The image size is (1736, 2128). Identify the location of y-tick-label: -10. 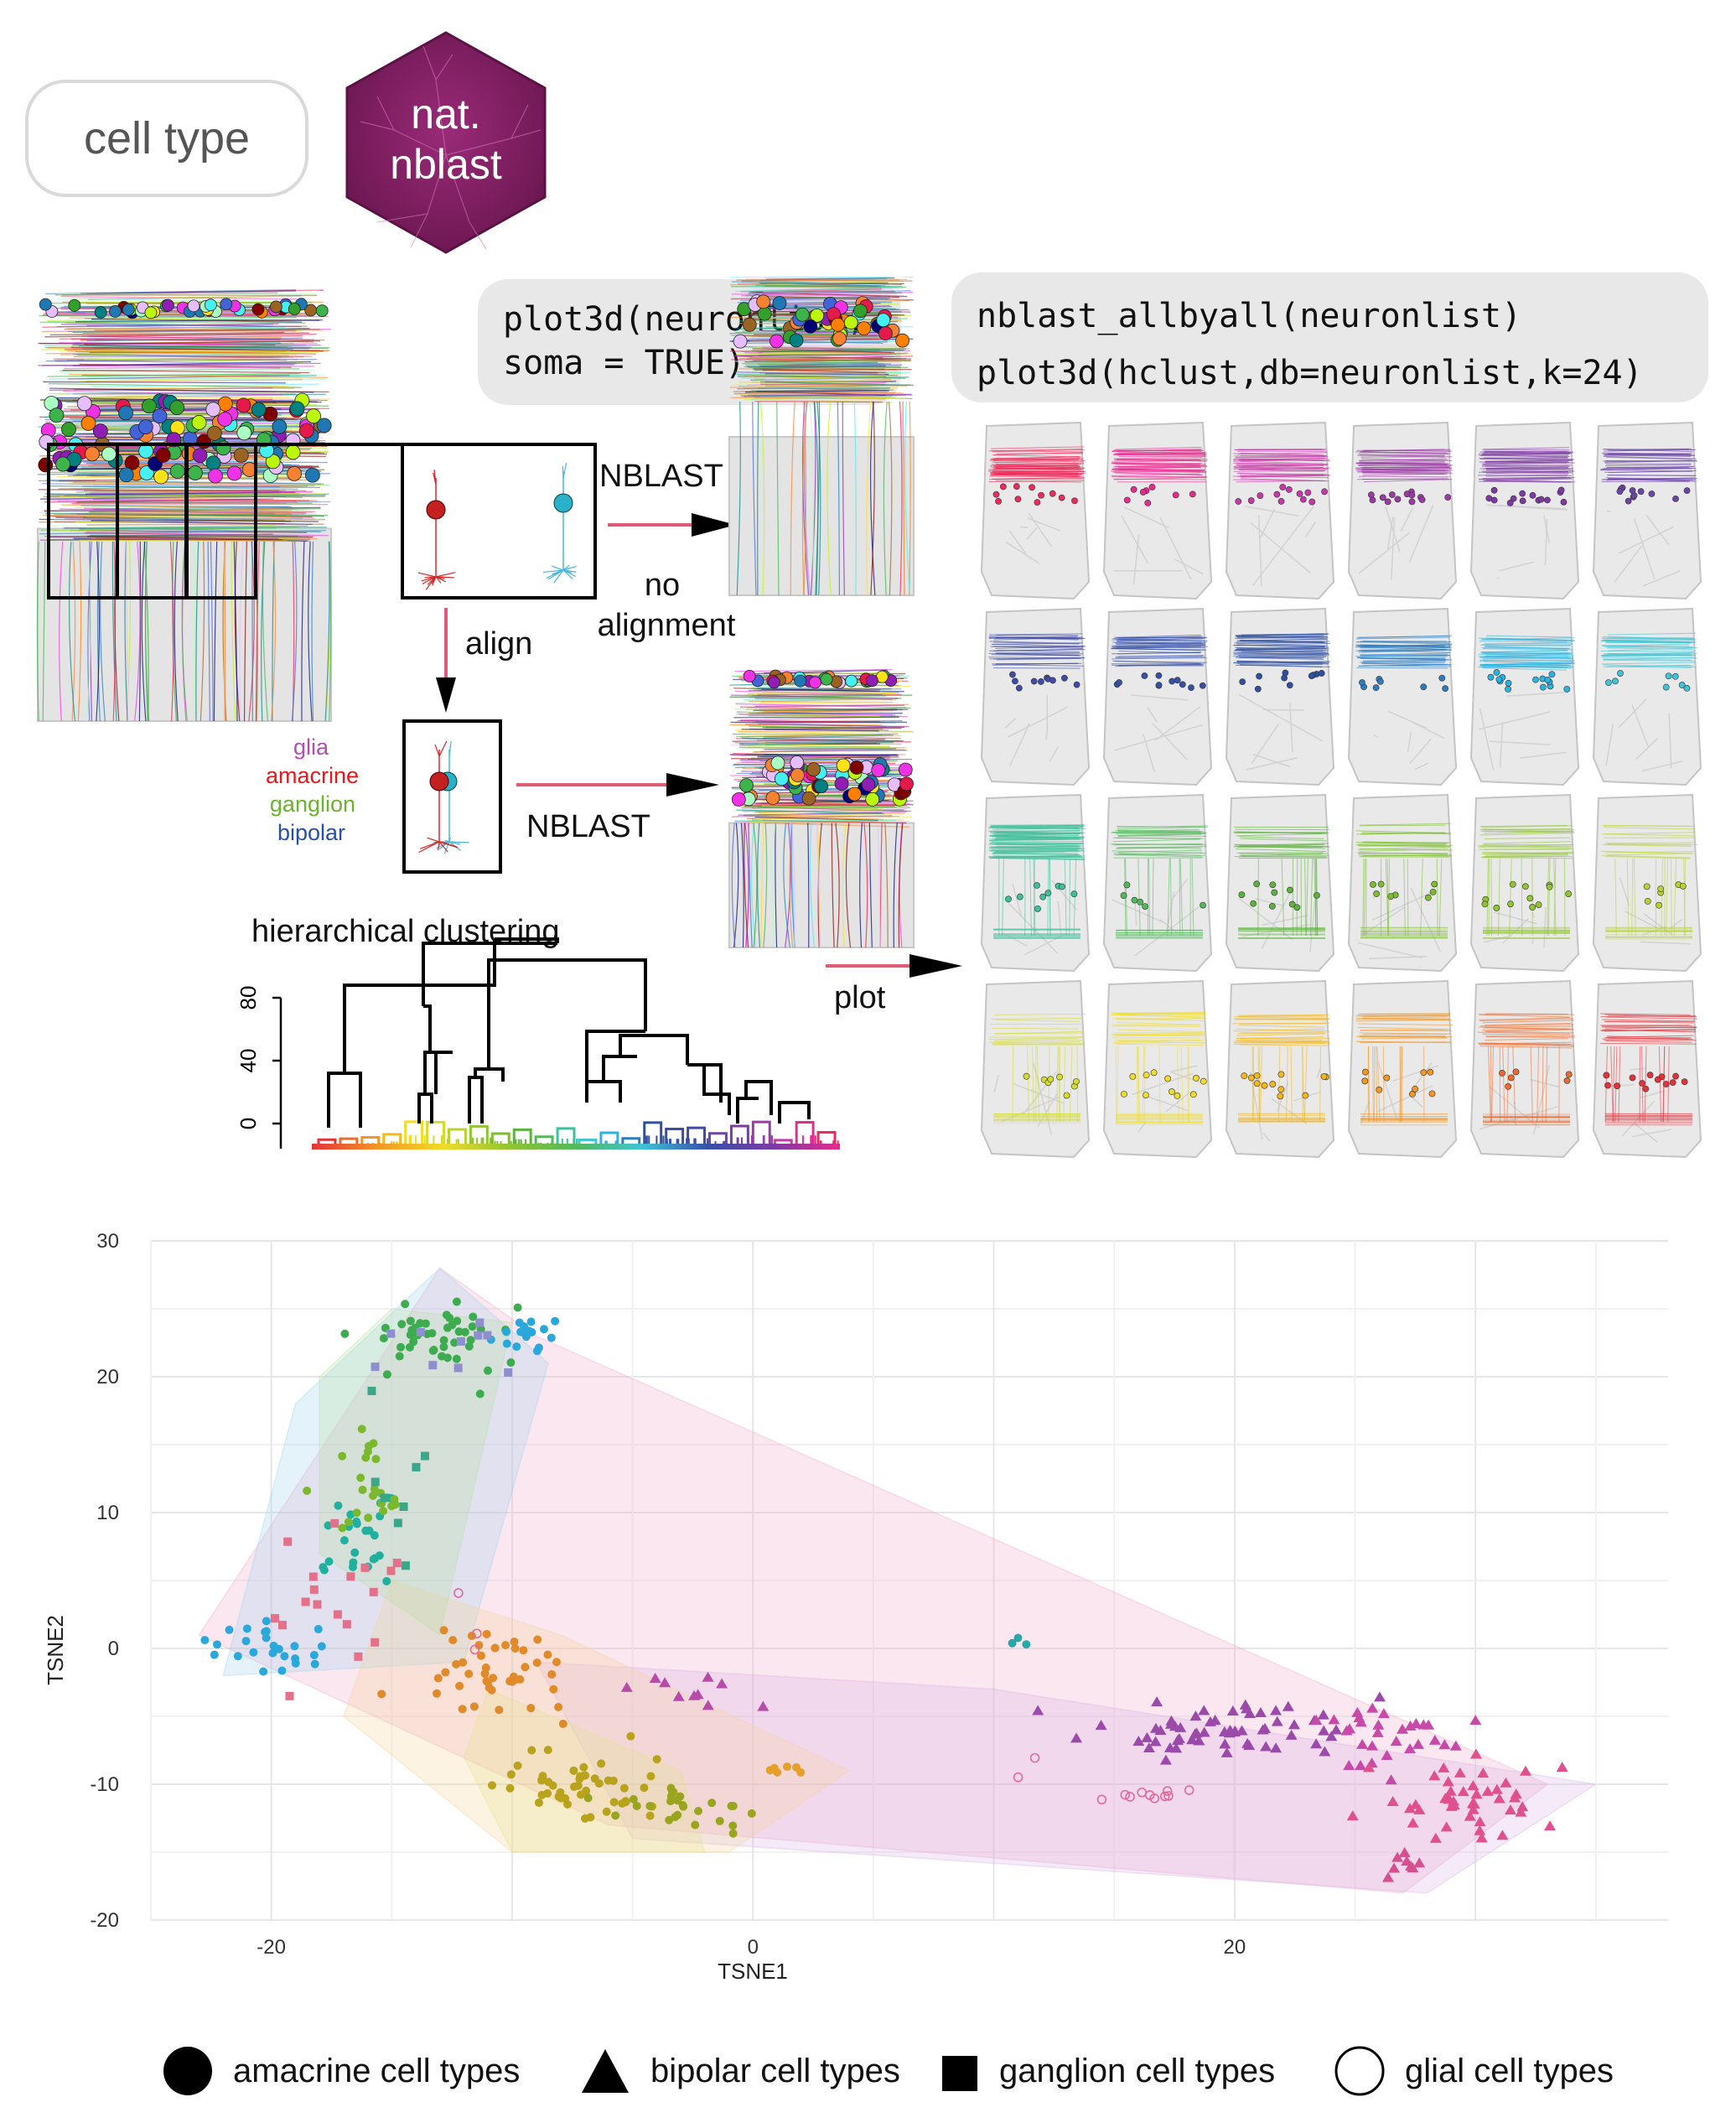
(104, 1784).